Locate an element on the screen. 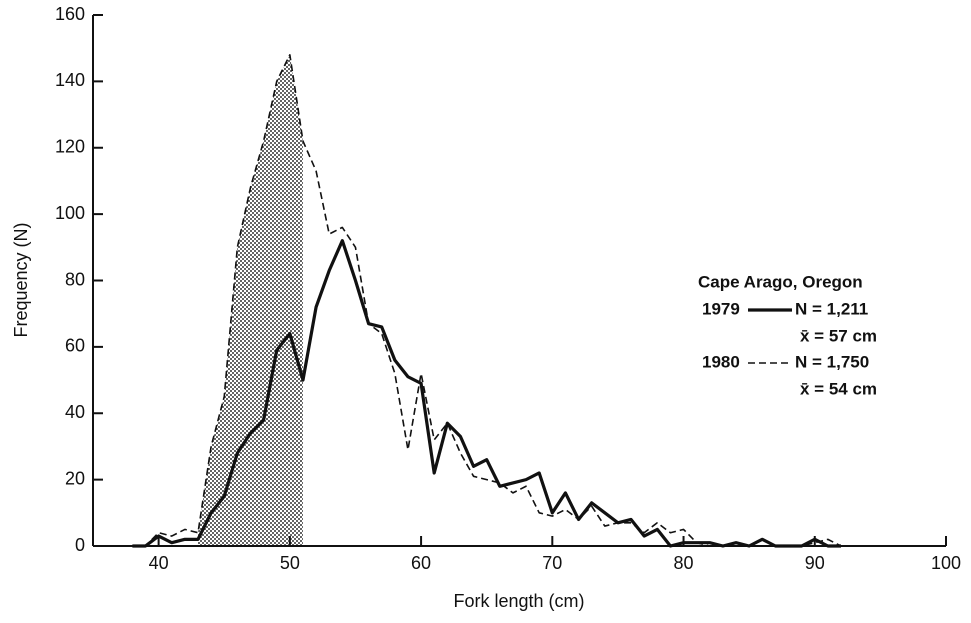 The width and height of the screenshot is (971, 623). x-tick-label: 60 is located at coordinates (421, 563).